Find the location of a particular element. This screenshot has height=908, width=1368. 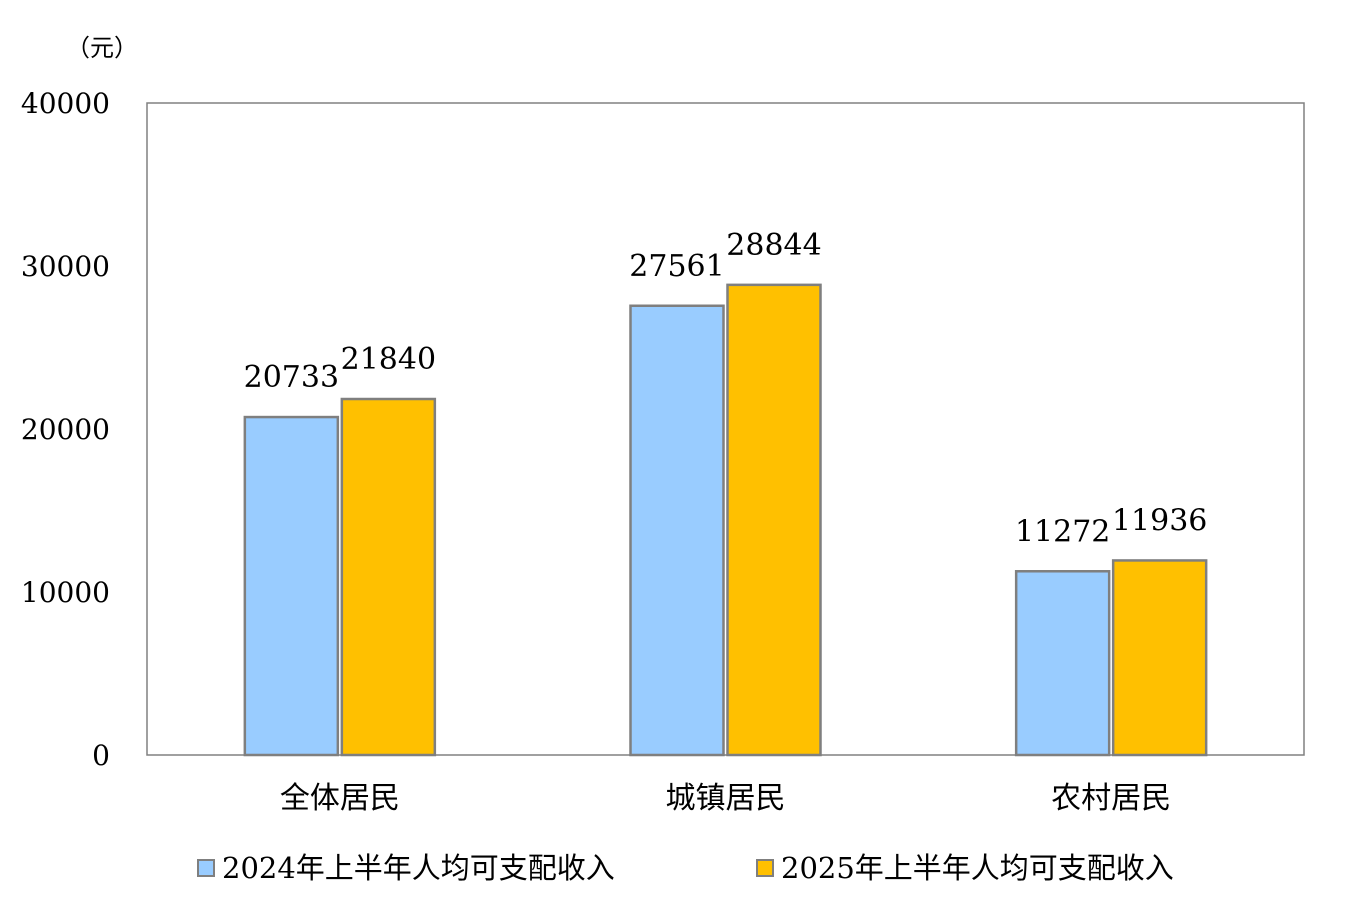

bar-data-label: 11272 is located at coordinates (1062, 531).